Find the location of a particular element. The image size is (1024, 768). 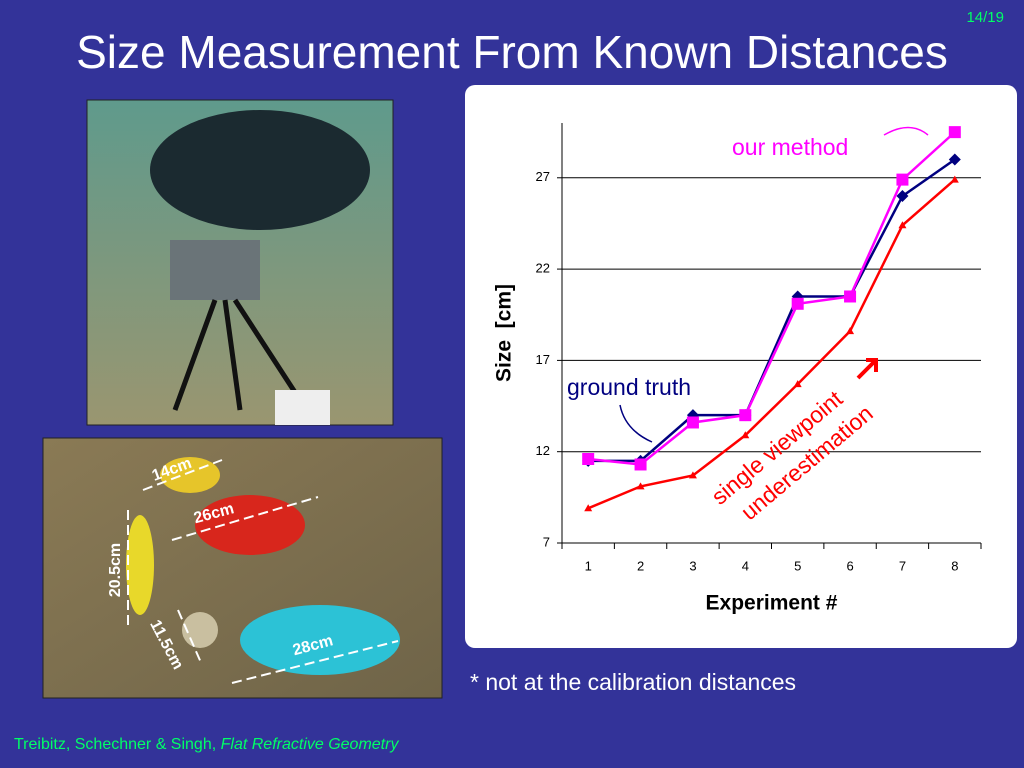

photo-label: 20.5cm is located at coordinates (115, 570).